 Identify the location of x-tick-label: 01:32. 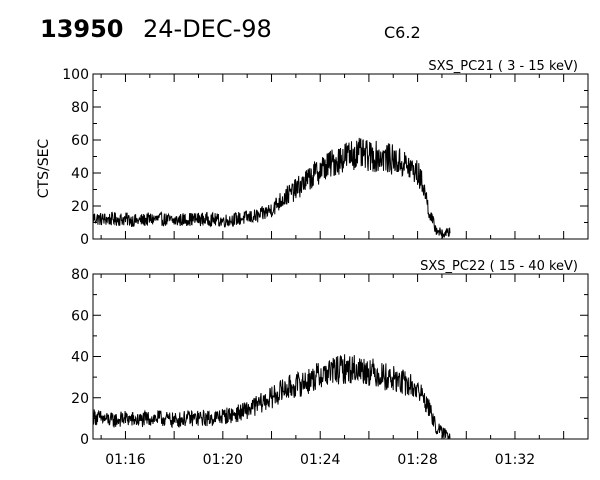
(515, 460).